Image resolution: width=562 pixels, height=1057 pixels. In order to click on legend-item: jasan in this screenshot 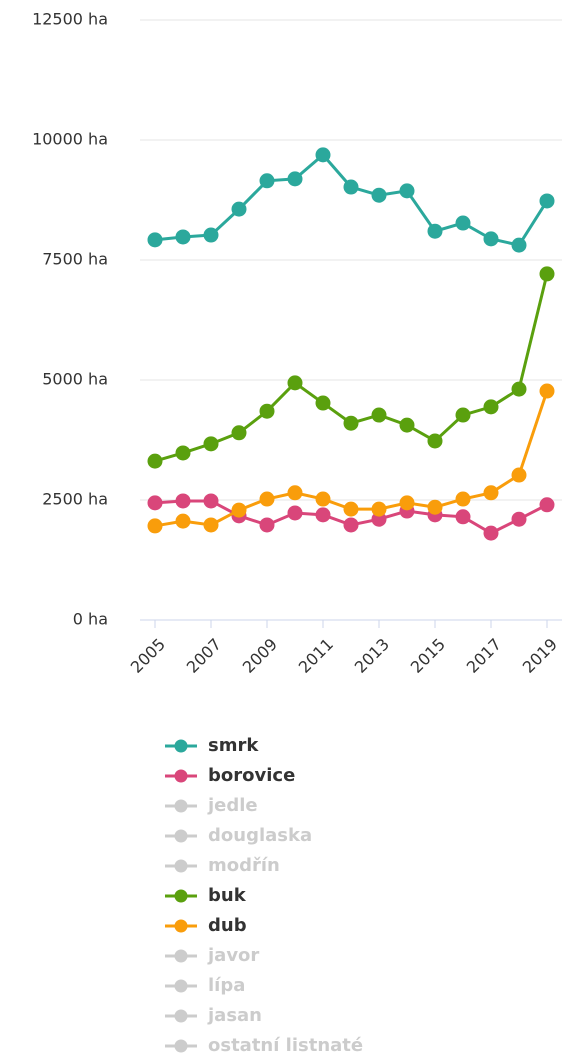, I will do `click(234, 1015)`.